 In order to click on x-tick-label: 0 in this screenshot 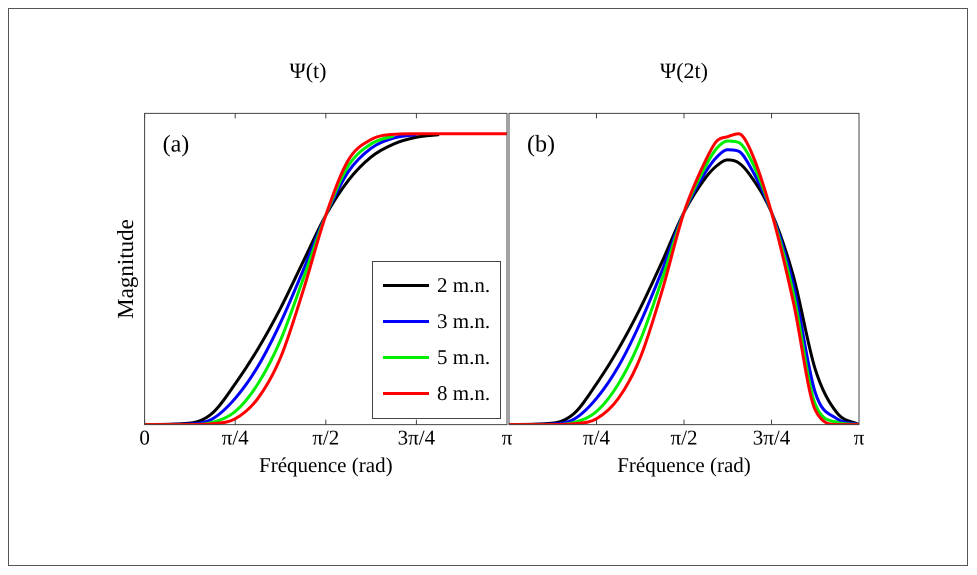, I will do `click(144, 438)`.